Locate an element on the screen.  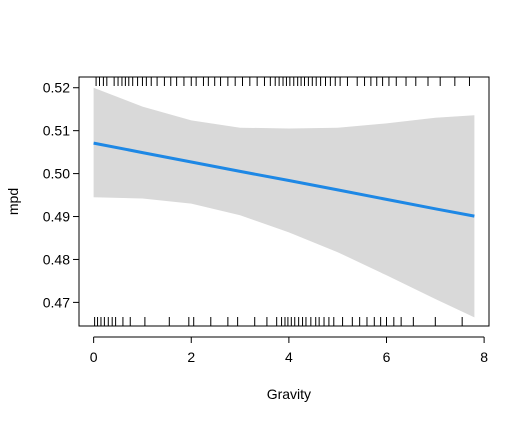
fit-line is located at coordinates (284, 179).